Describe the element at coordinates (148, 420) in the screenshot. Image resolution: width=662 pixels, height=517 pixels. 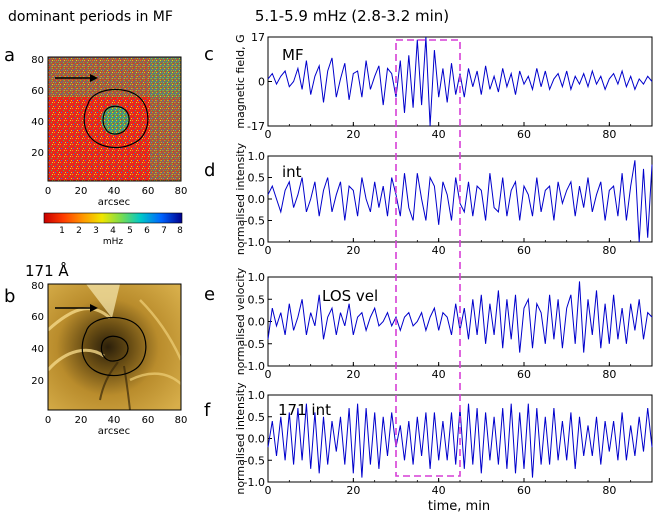
I see `panel-b-xtick: 60` at that location.